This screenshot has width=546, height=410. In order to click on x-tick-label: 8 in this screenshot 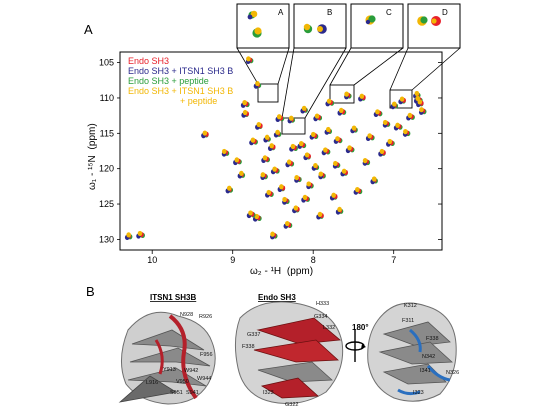, I will do `click(313, 260)`.